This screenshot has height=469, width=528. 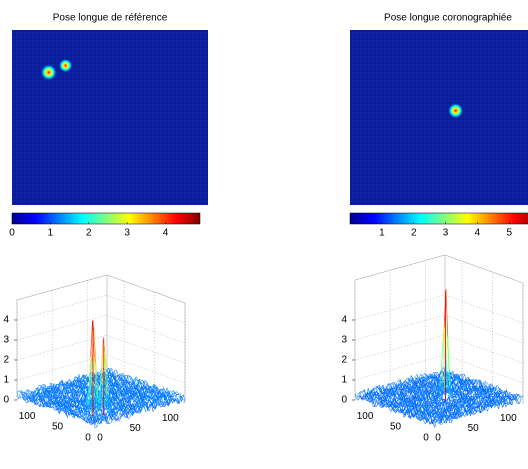 What do you see at coordinates (446, 233) in the screenshot?
I see `colorbar-tick-label: 3` at bounding box center [446, 233].